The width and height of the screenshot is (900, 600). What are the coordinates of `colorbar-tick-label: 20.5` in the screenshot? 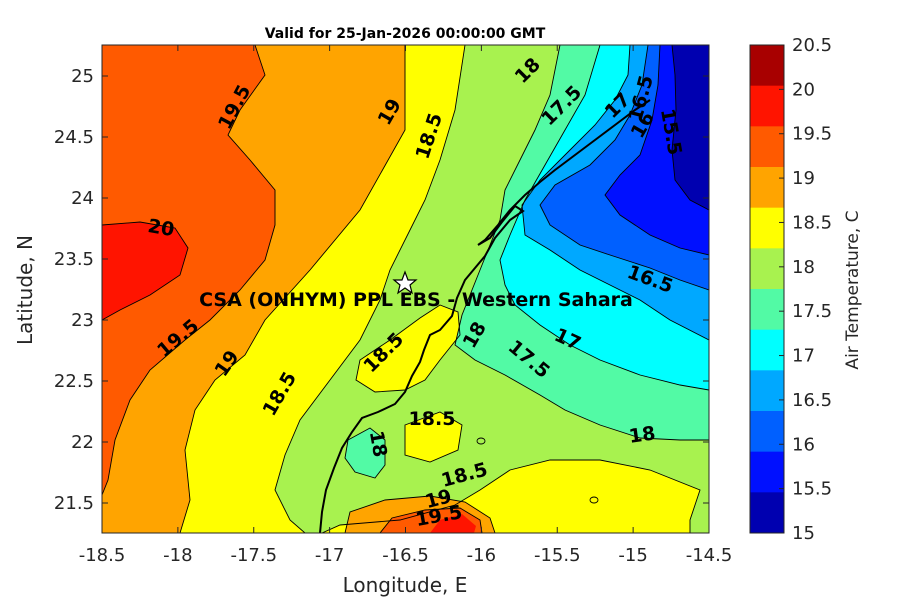 It's located at (812, 45).